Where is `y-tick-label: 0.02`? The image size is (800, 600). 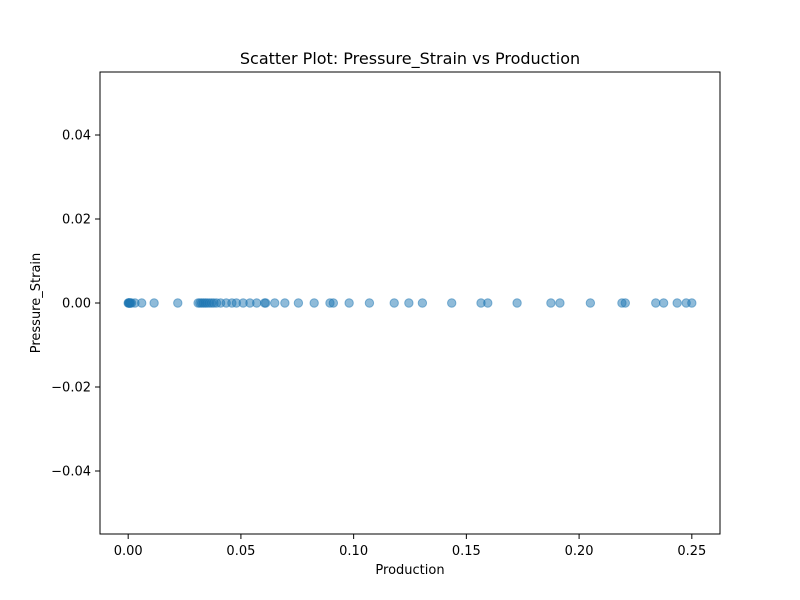
y-tick-label: 0.02 is located at coordinates (76, 220).